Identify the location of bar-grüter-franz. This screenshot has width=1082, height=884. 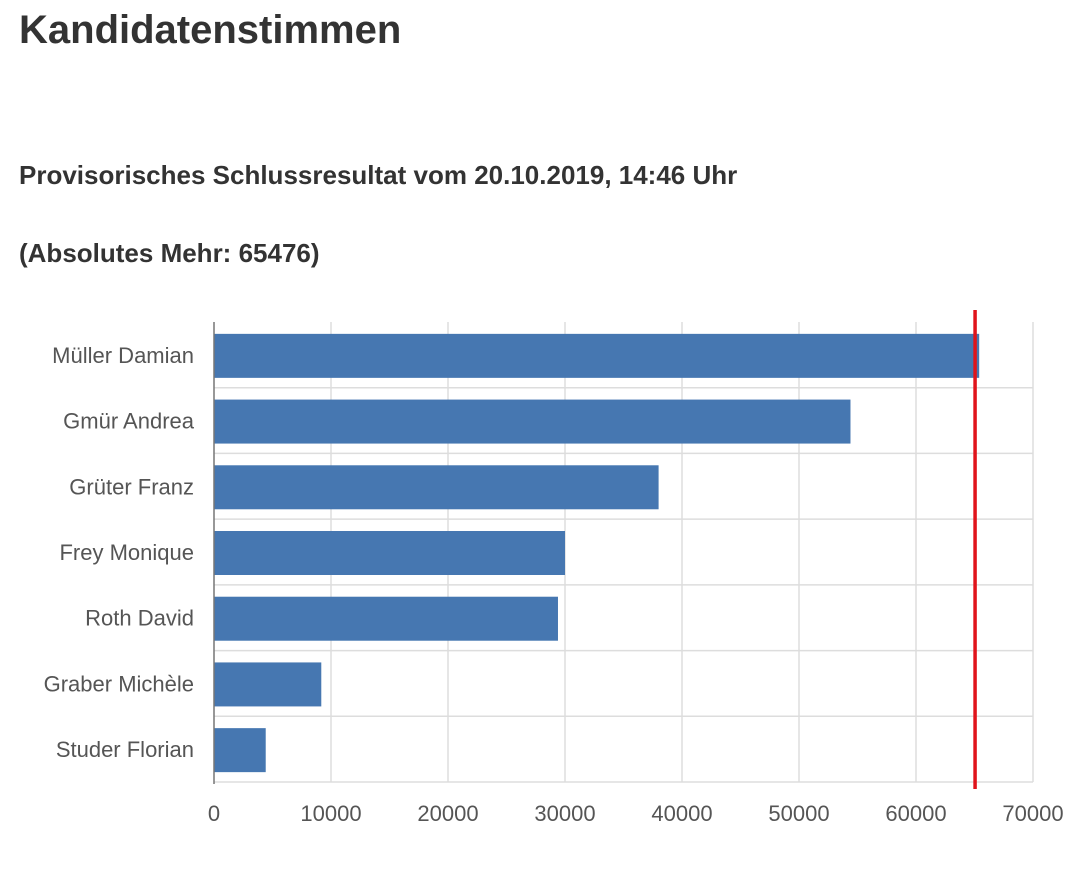
(436, 487).